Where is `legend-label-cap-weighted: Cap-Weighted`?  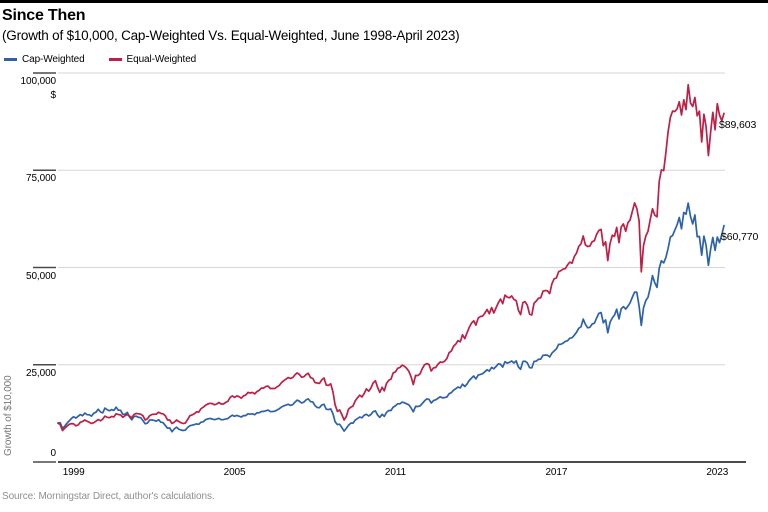 legend-label-cap-weighted: Cap-Weighted is located at coordinates (53, 59).